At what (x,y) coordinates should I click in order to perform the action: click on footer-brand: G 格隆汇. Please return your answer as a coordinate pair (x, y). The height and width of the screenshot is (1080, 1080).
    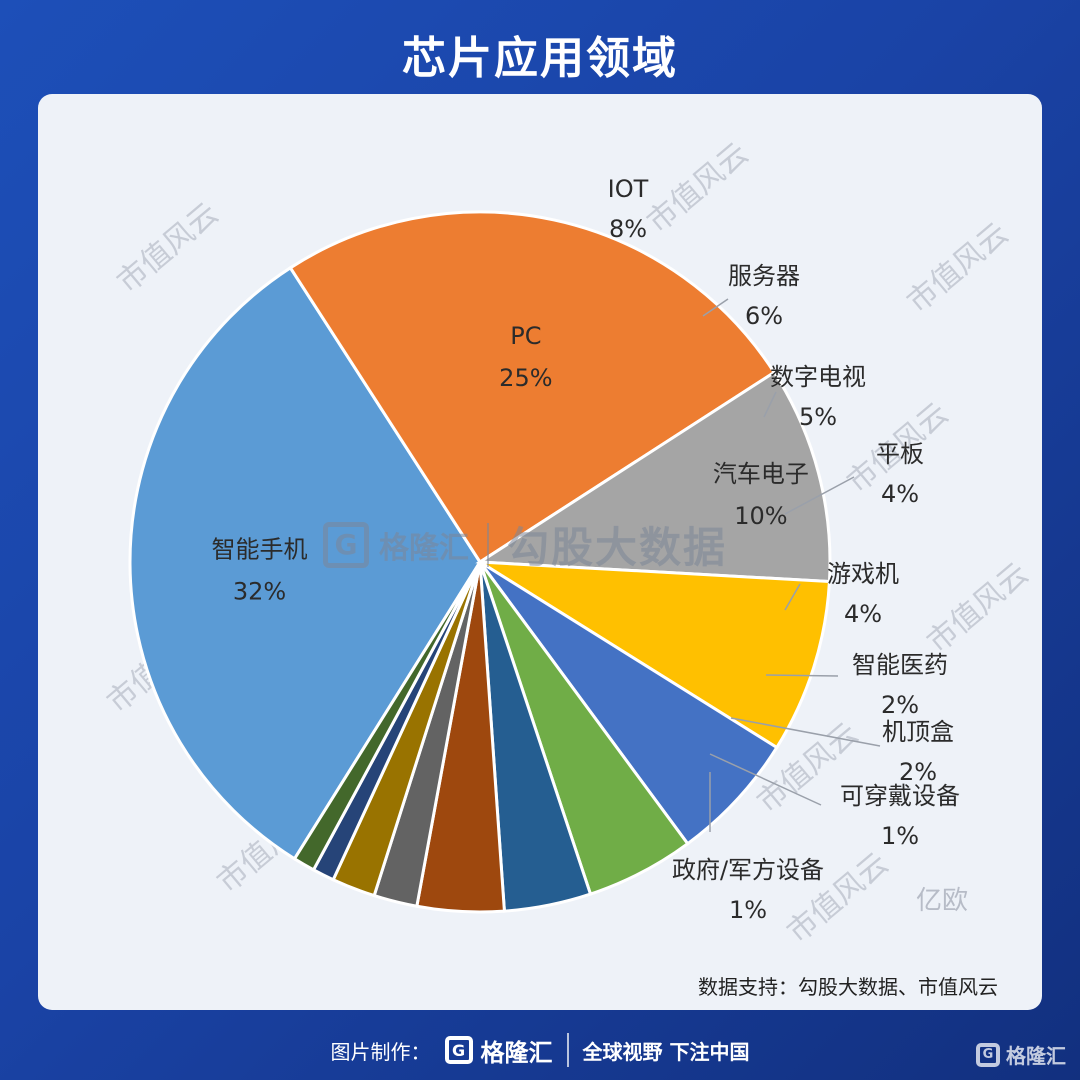
    Looking at the image, I should click on (498, 1050).